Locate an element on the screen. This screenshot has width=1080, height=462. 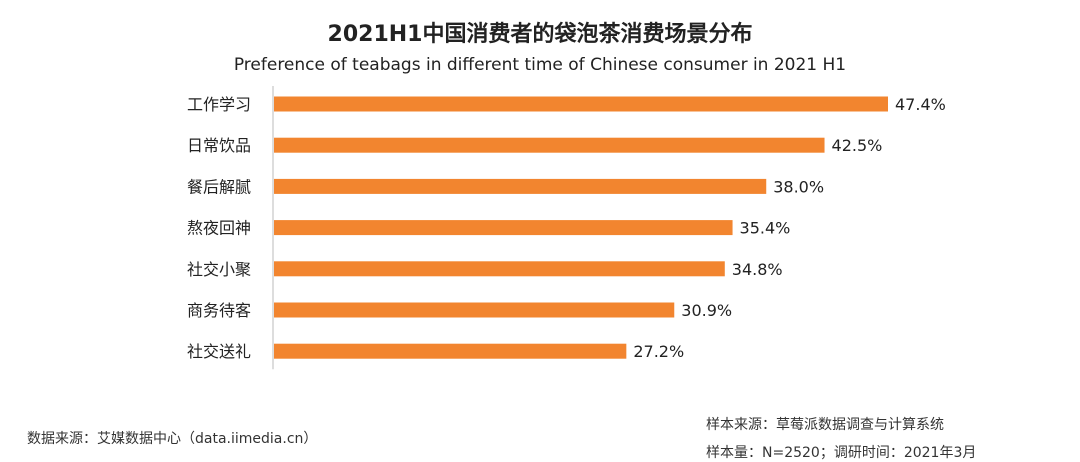
value-label: 38.0% is located at coordinates (798, 186).